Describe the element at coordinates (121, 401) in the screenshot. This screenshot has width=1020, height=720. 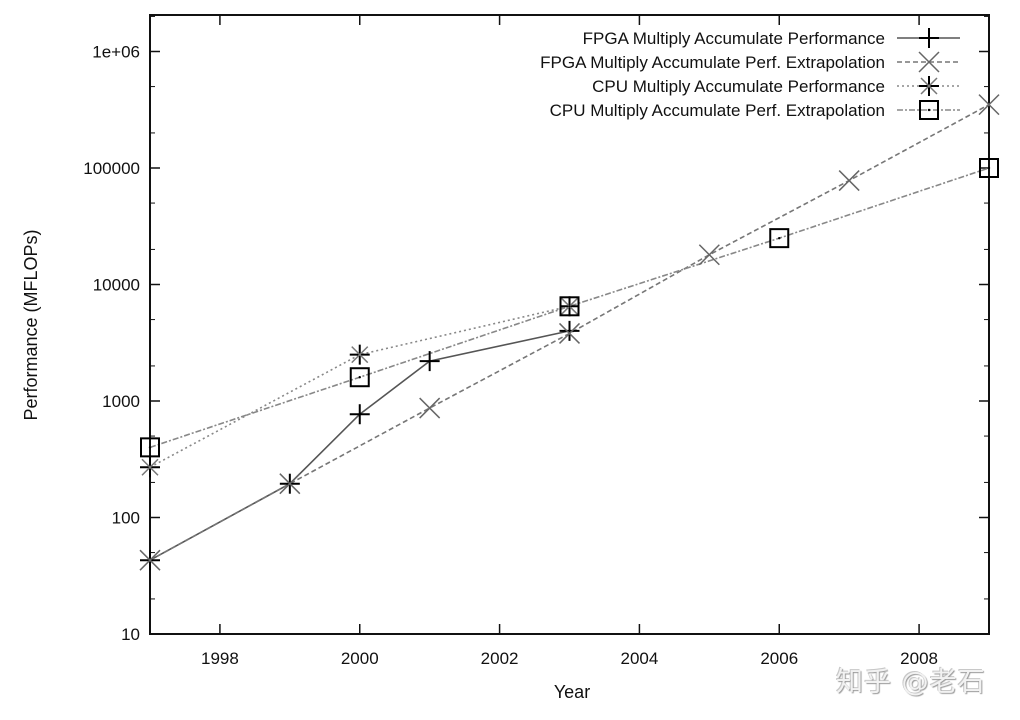
I see `y-tick-label: 1000` at that location.